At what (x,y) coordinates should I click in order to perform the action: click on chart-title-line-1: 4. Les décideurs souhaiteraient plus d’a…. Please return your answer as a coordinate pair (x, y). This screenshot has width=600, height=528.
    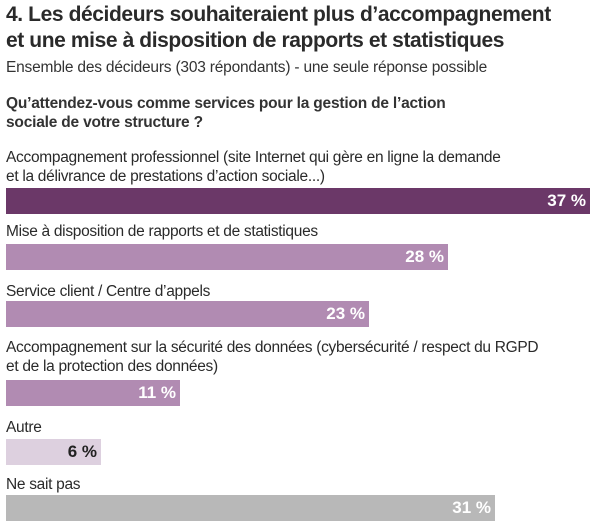
    Looking at the image, I should click on (278, 14).